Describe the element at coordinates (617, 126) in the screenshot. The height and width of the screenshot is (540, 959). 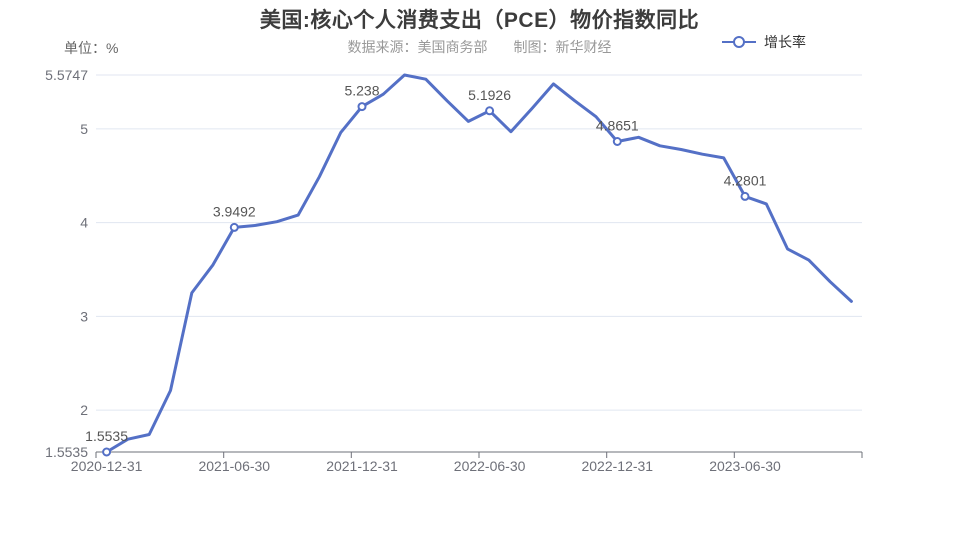
I see `data-point-label: 4.8651` at that location.